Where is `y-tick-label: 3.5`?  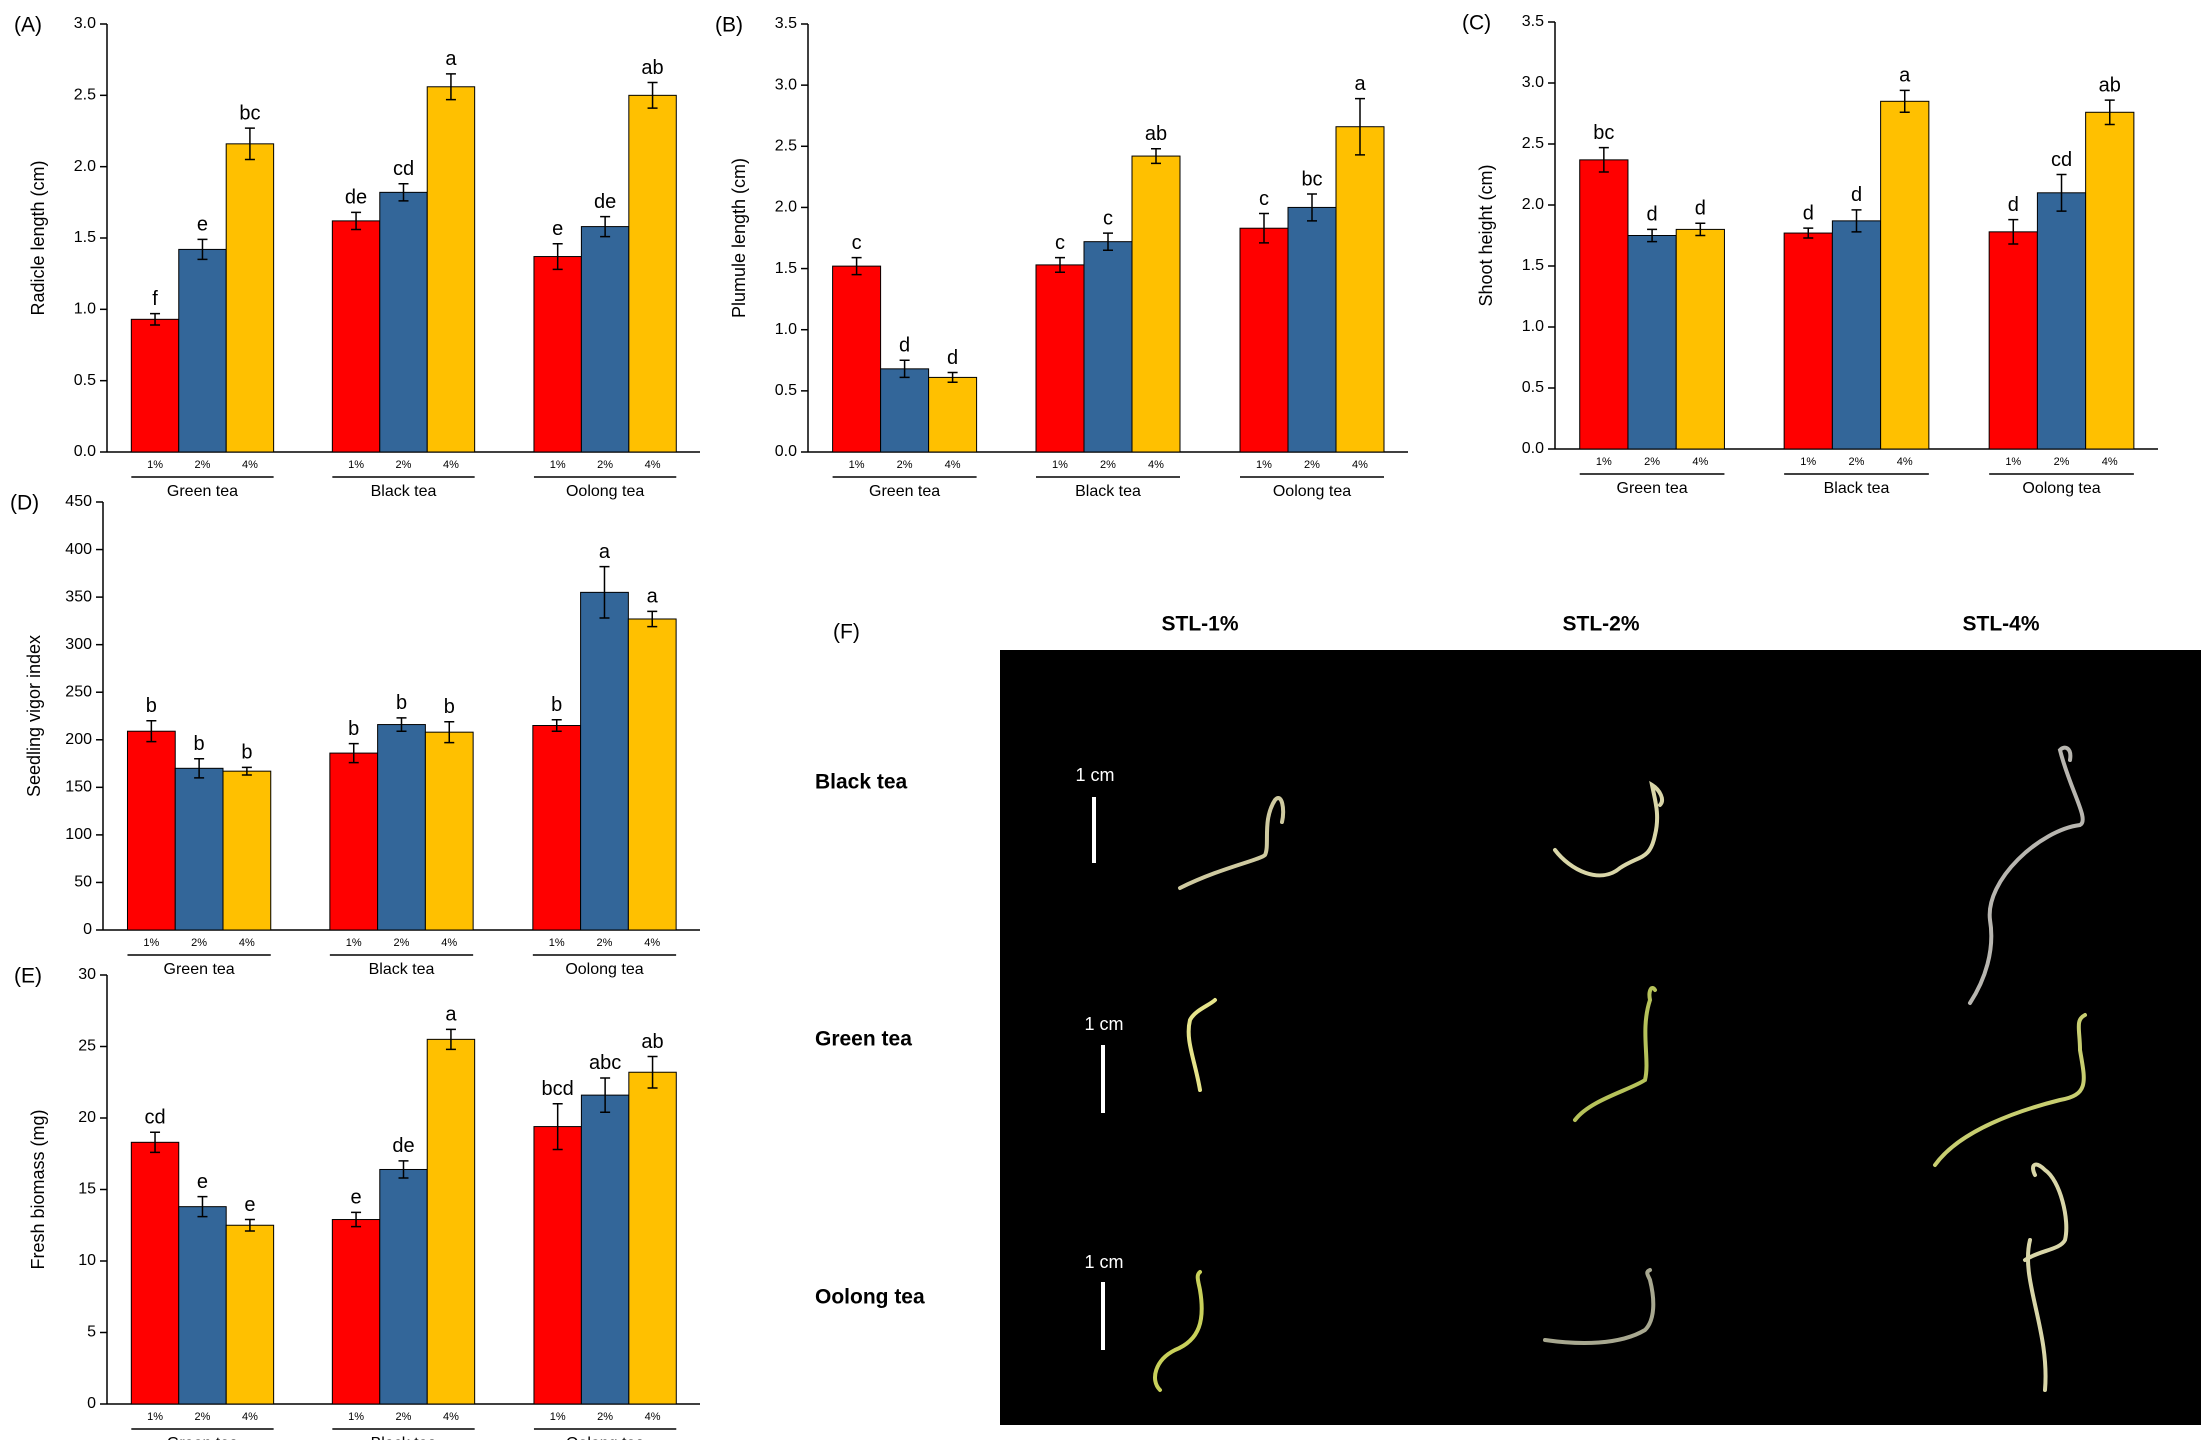
y-tick-label: 3.5 is located at coordinates (786, 23).